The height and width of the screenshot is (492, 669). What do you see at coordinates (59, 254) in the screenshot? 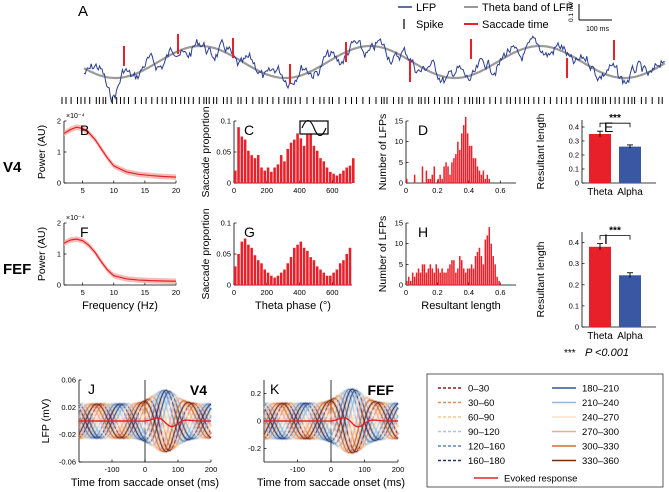
I see `y-tick-label: 1` at bounding box center [59, 254].